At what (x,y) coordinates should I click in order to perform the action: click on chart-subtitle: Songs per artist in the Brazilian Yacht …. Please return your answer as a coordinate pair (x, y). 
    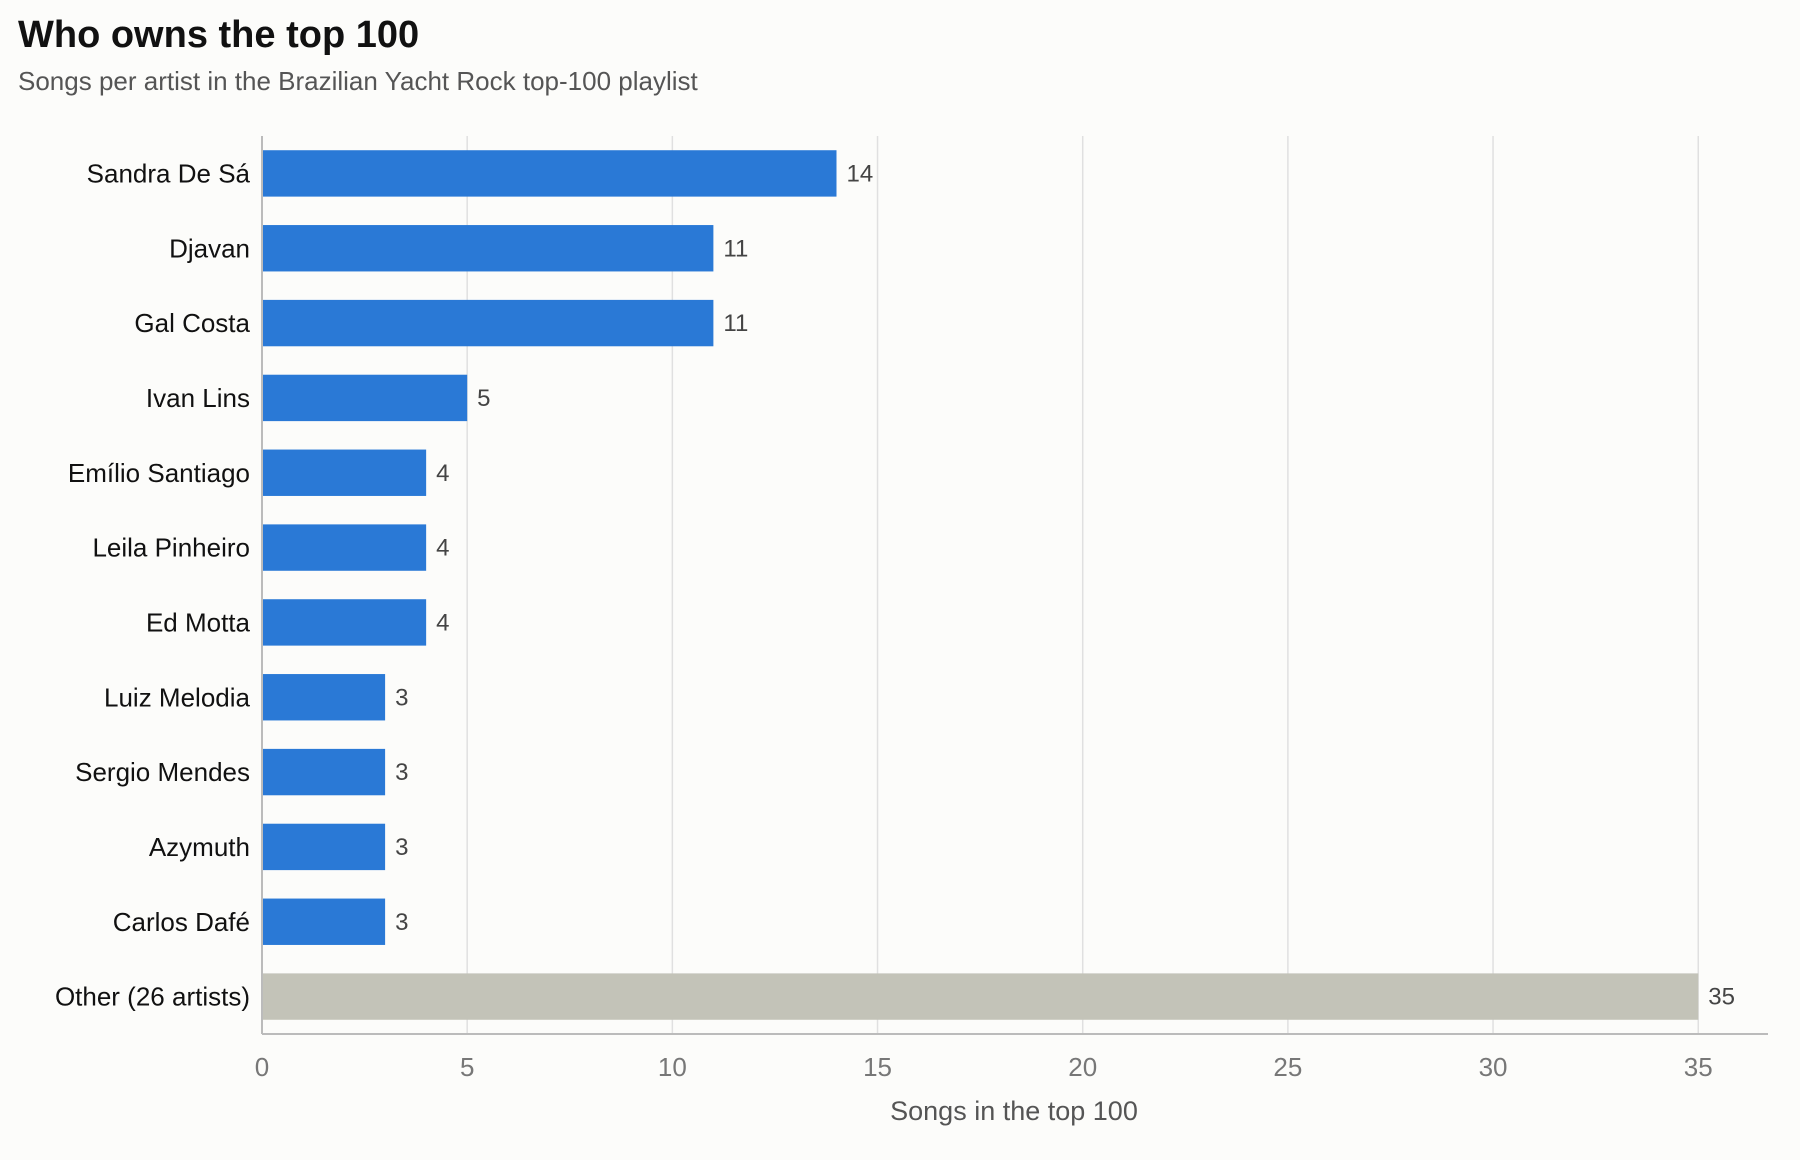
    Looking at the image, I should click on (358, 81).